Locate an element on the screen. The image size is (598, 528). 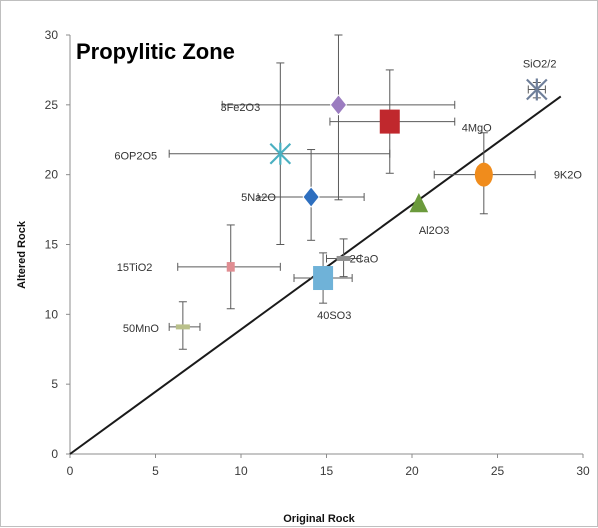
al2o3-label: Al2O3 is located at coordinates (434, 231).